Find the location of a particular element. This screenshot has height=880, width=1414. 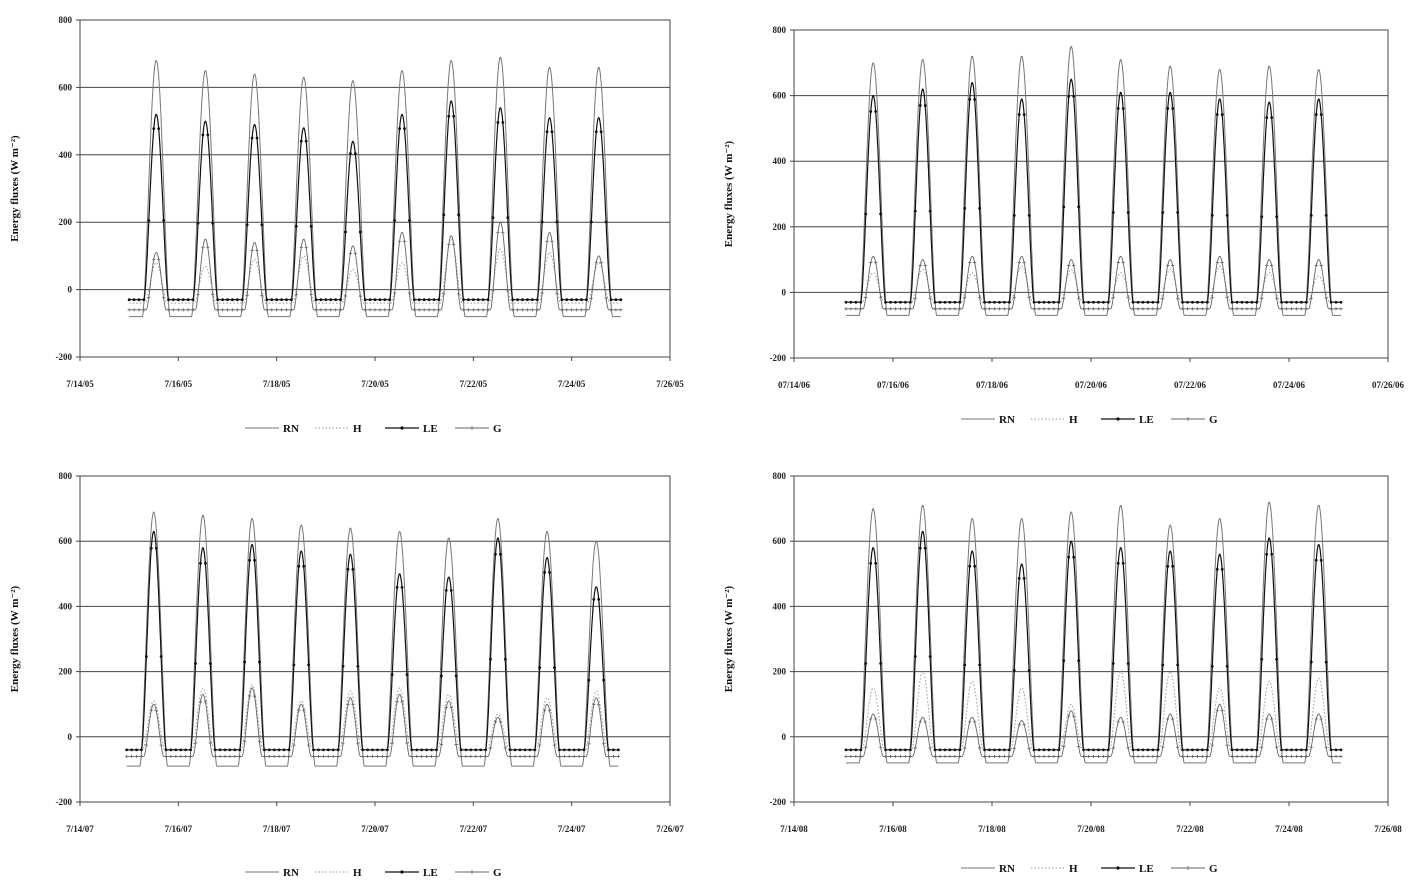

x-tick-label: 7/26/08 is located at coordinates (1388, 829).